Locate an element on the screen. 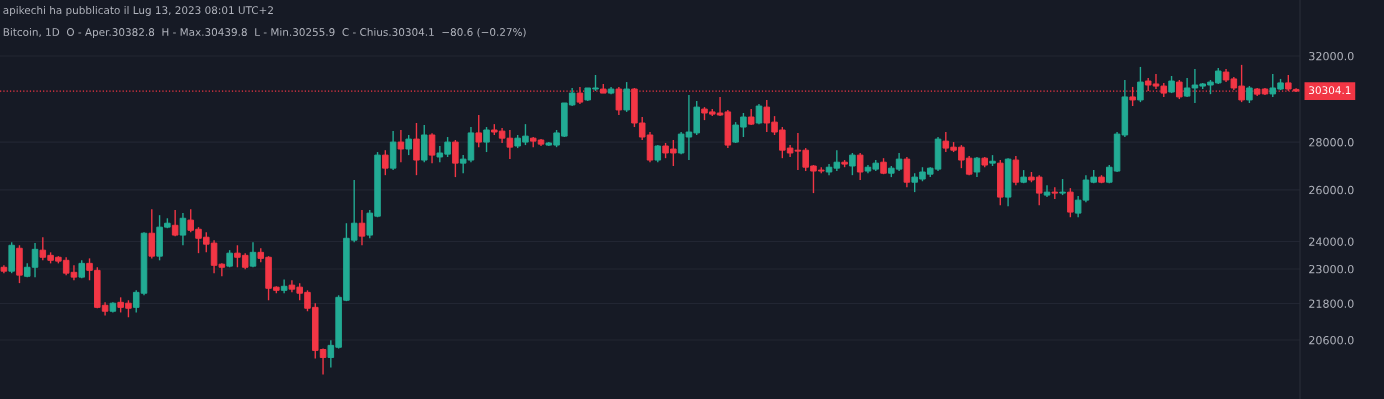 The image size is (1384, 399). y-tick-label: 24000.0 is located at coordinates (1331, 241).